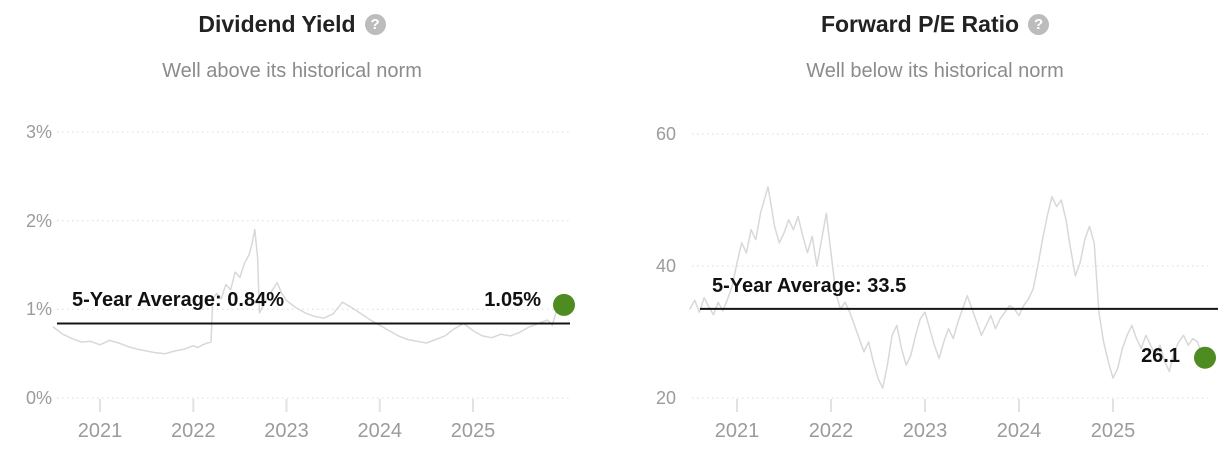 This screenshot has width=1231, height=456. I want to click on dividend-yield-line, so click(307, 291).